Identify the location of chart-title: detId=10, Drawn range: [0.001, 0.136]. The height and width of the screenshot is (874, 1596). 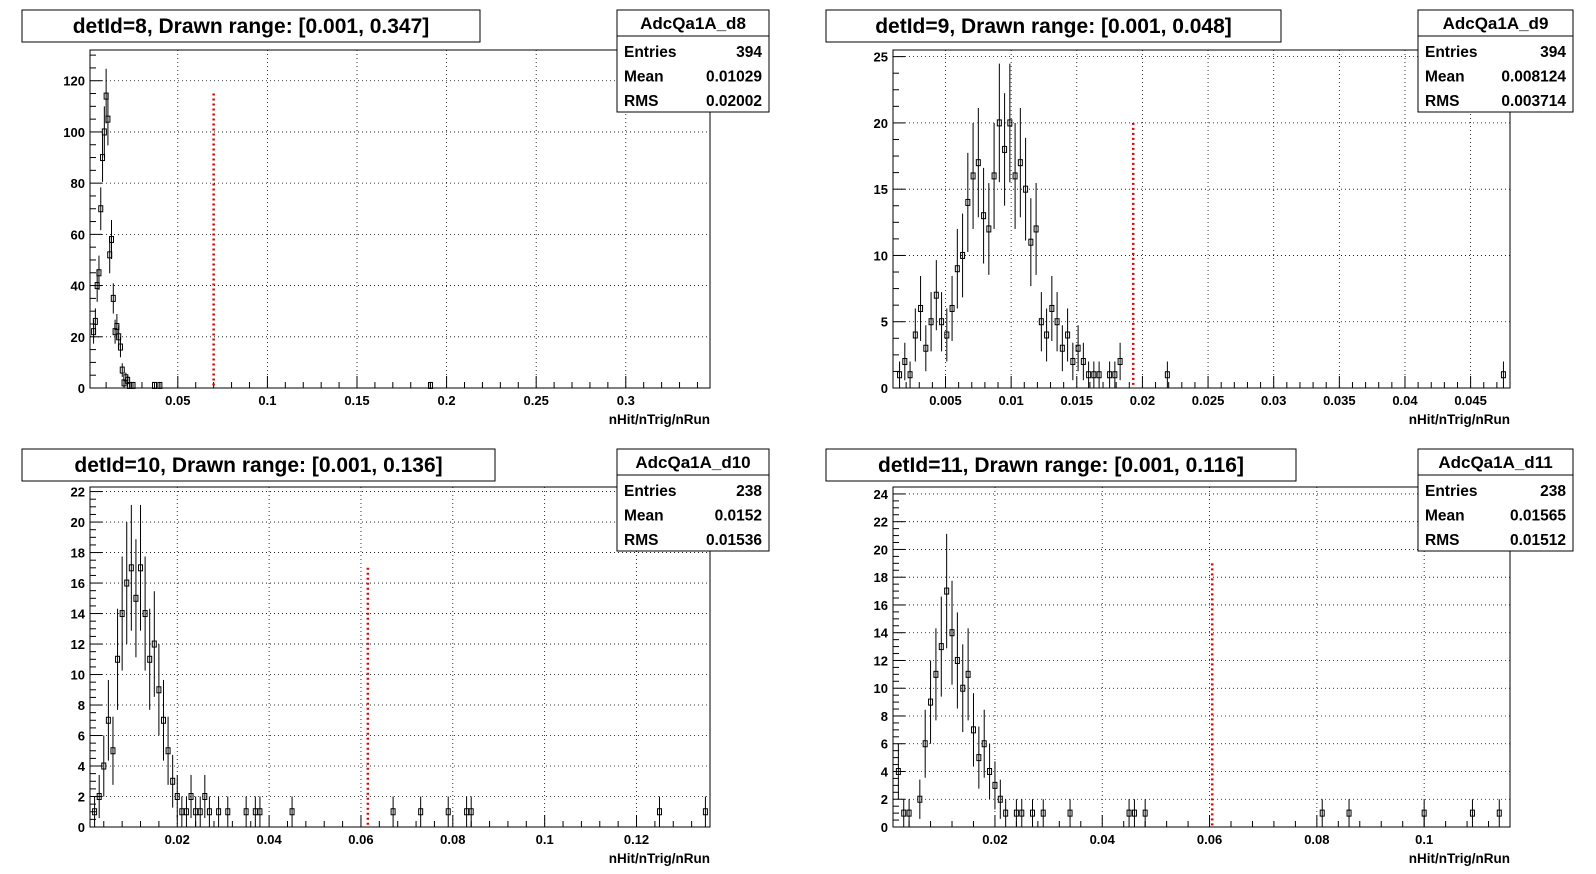
(258, 465).